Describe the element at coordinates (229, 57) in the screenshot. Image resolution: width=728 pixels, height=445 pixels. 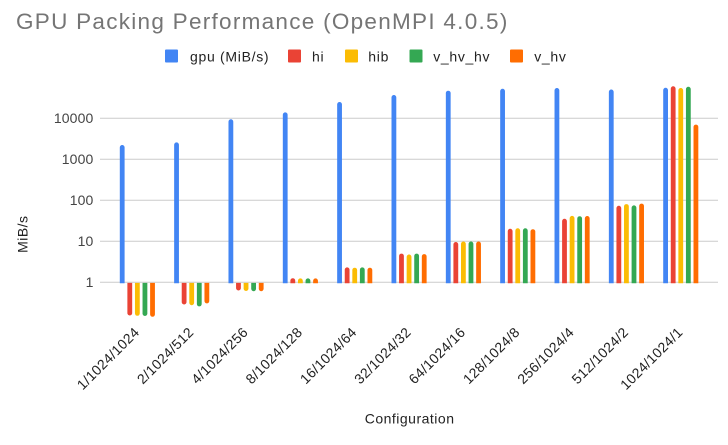
I see `svg-text: gpu (MiB/s)` at that location.